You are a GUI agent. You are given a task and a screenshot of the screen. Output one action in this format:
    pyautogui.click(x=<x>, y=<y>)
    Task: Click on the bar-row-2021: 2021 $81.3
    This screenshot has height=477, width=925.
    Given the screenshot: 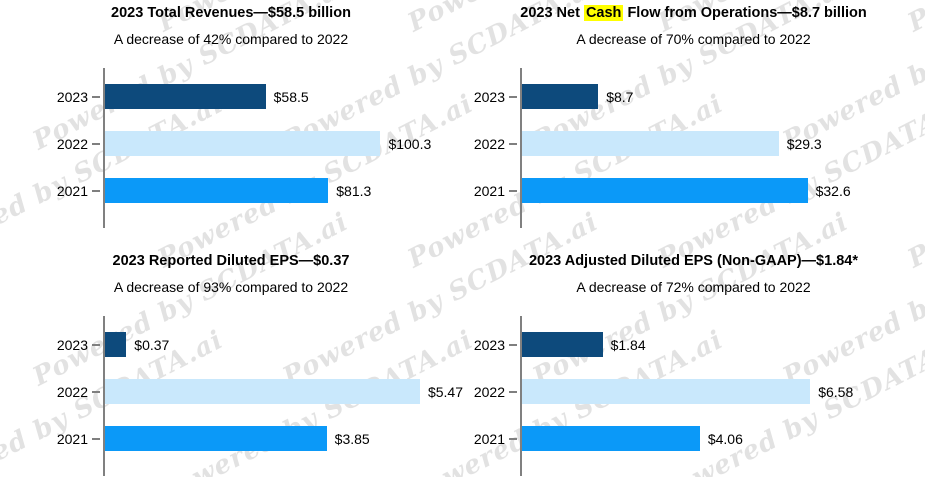 What is the action you would take?
    pyautogui.click(x=231, y=190)
    